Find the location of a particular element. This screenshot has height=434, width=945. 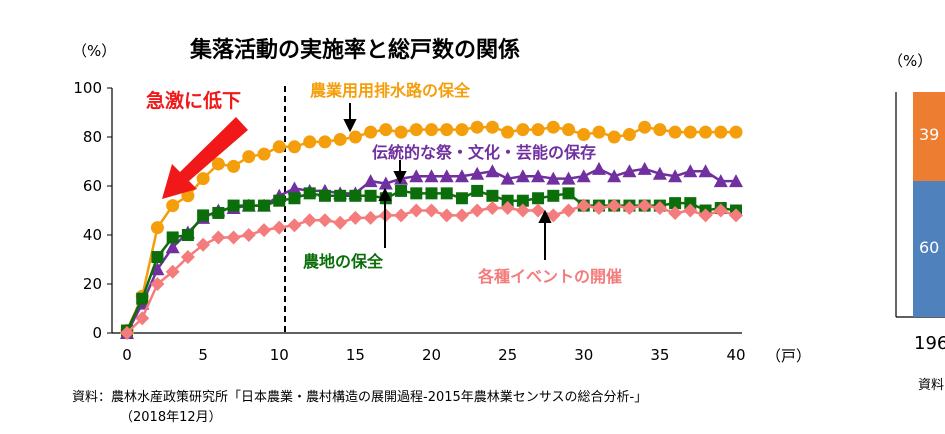

legend-label-purple: 伝統的な祭・文化・芸能の保存 is located at coordinates (484, 152).